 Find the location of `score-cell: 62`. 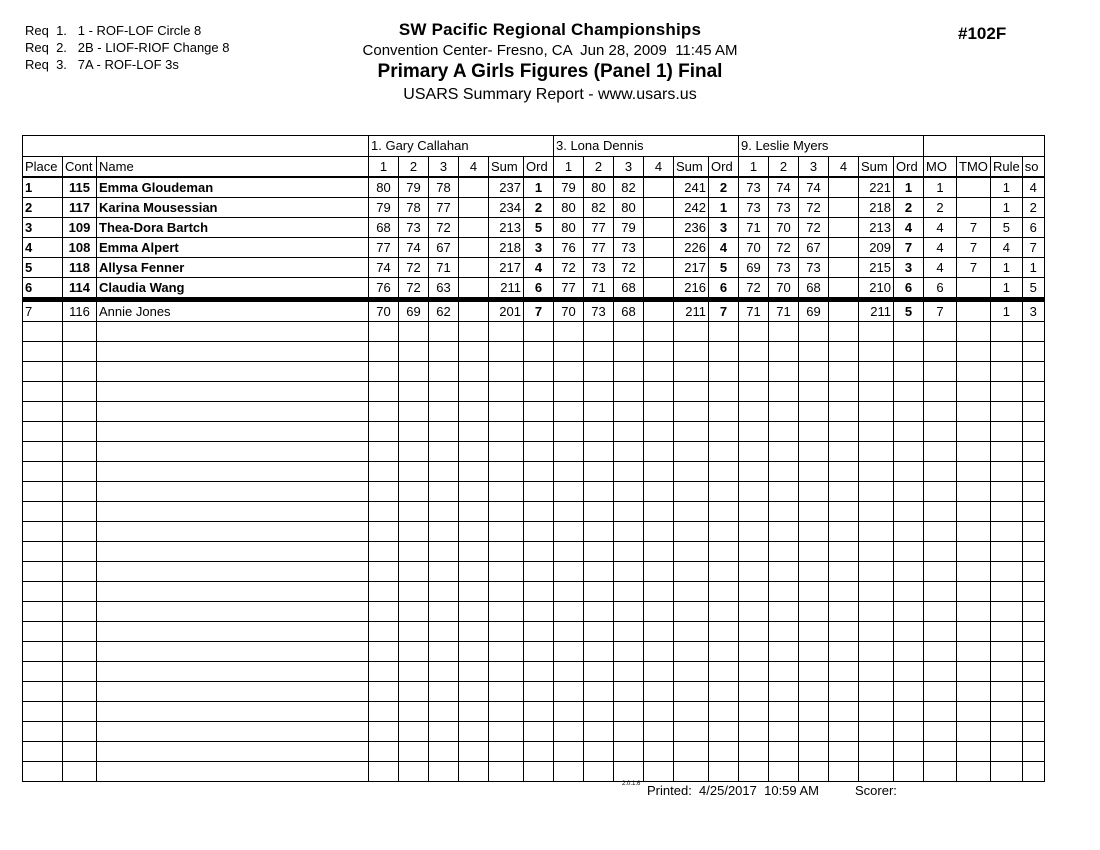

score-cell: 62 is located at coordinates (443, 310).